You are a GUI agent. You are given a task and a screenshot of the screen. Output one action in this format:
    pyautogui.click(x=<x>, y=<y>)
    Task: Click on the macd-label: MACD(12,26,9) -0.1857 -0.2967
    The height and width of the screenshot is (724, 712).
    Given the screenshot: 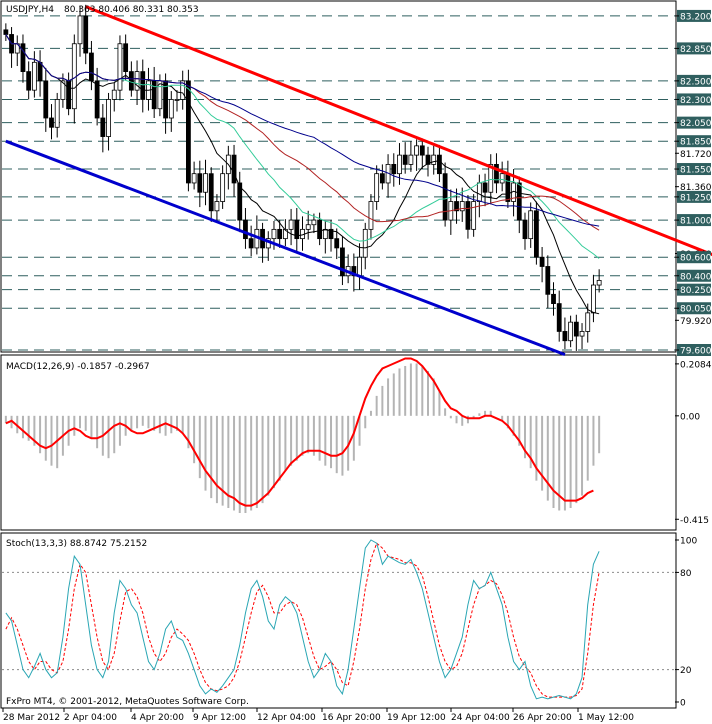 What is the action you would take?
    pyautogui.click(x=78, y=367)
    